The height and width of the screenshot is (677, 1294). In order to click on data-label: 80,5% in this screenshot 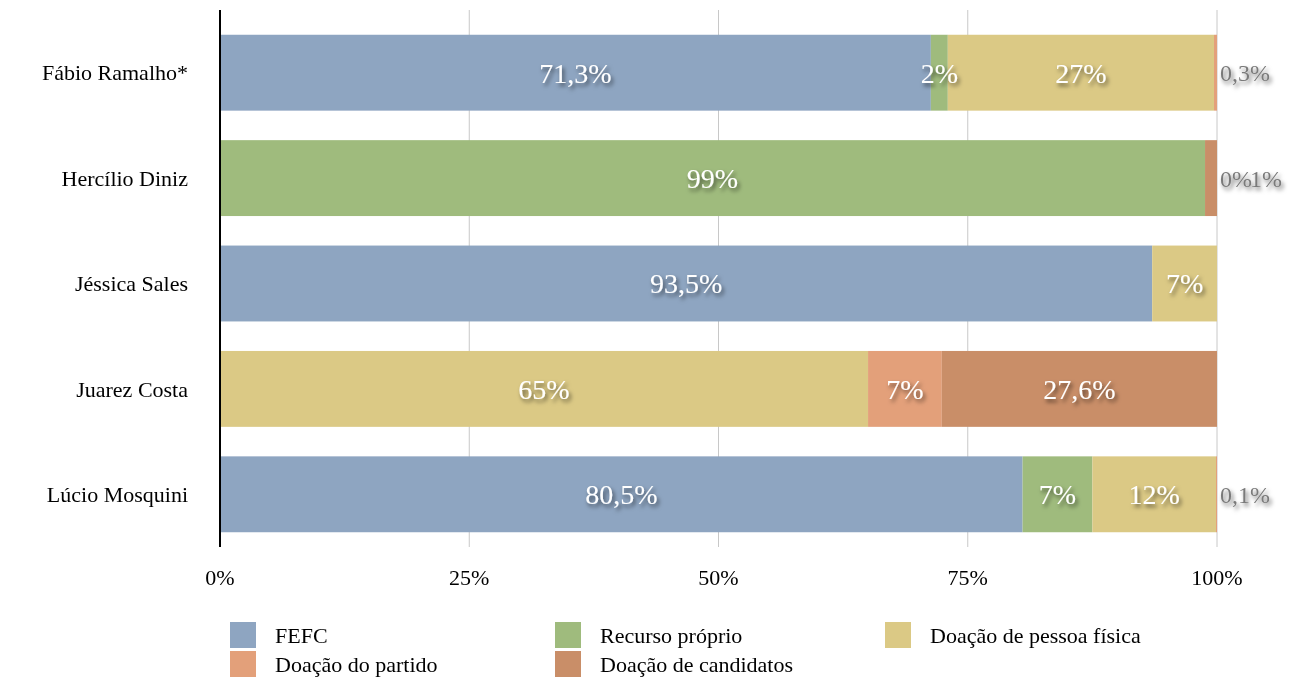, I will do `click(621, 495)`.